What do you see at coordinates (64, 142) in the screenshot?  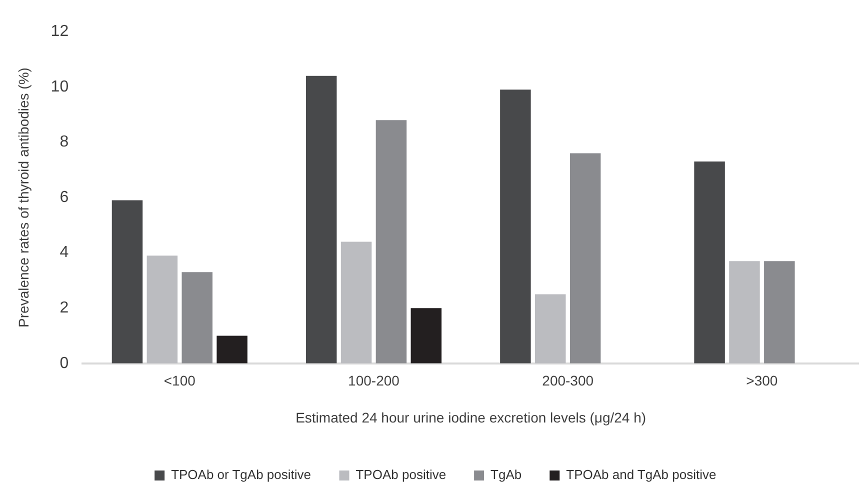 I see `y-tick-label: 8` at bounding box center [64, 142].